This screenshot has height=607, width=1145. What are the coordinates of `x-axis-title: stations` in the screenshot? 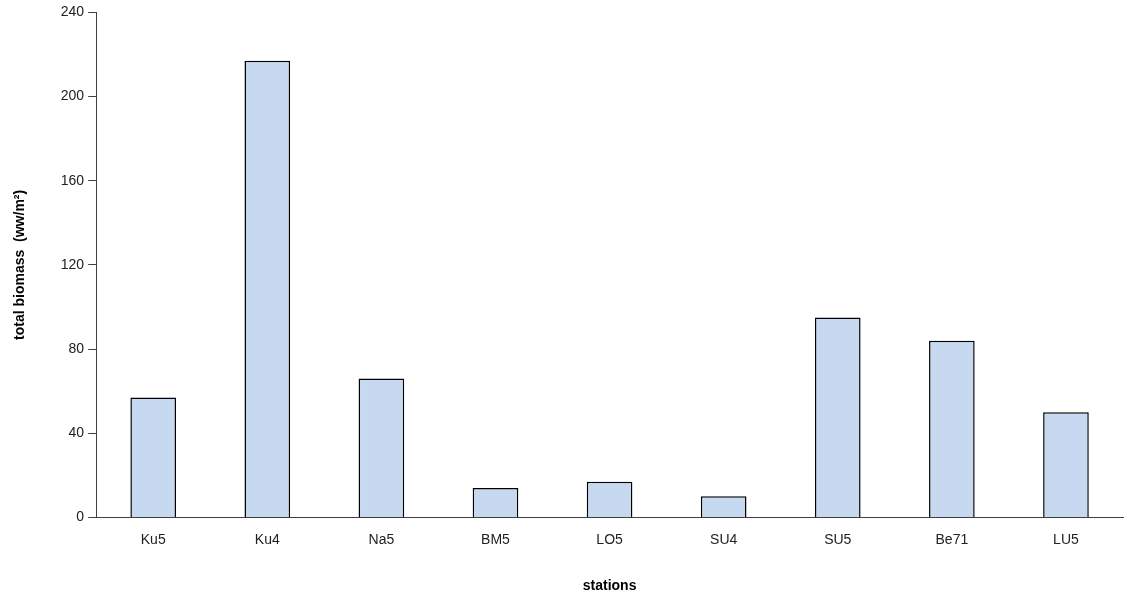 It's located at (609, 585).